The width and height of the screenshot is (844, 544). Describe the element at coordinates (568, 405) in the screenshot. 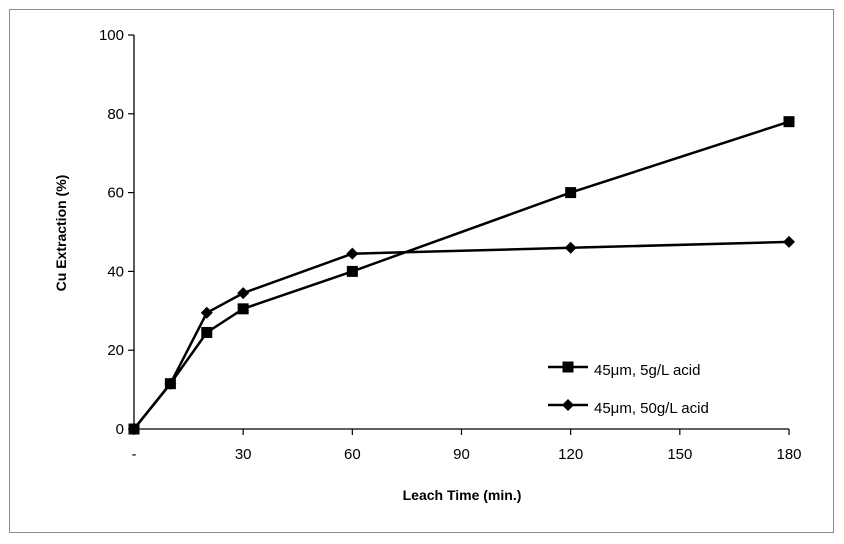

I see `legend-marker-diamond` at that location.